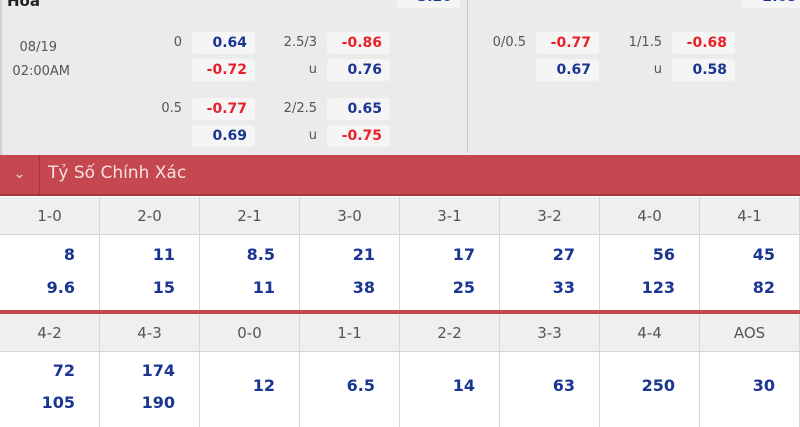 The height and width of the screenshot is (427, 800). Describe the element at coordinates (358, 70) in the screenshot. I see `odds-cell: 0.76` at that location.